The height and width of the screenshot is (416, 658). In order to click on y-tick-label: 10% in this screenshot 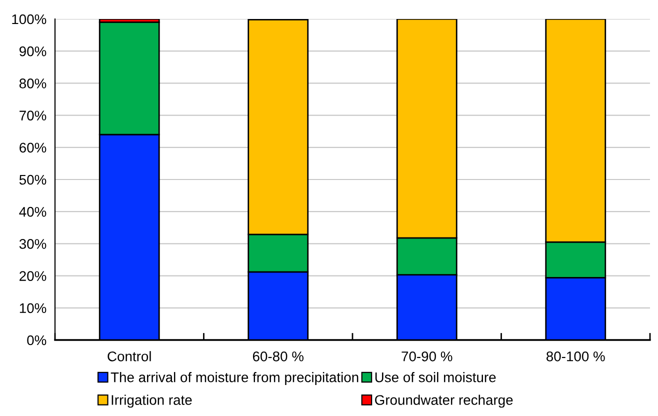, I will do `click(33, 308)`.